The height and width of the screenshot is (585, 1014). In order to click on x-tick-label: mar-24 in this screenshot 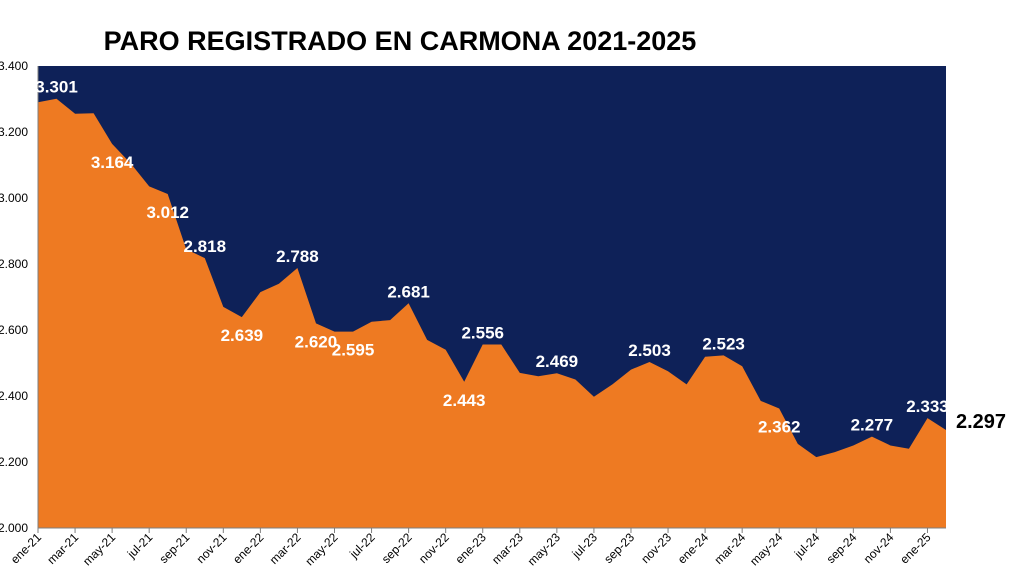, I will do `click(730, 548)`.